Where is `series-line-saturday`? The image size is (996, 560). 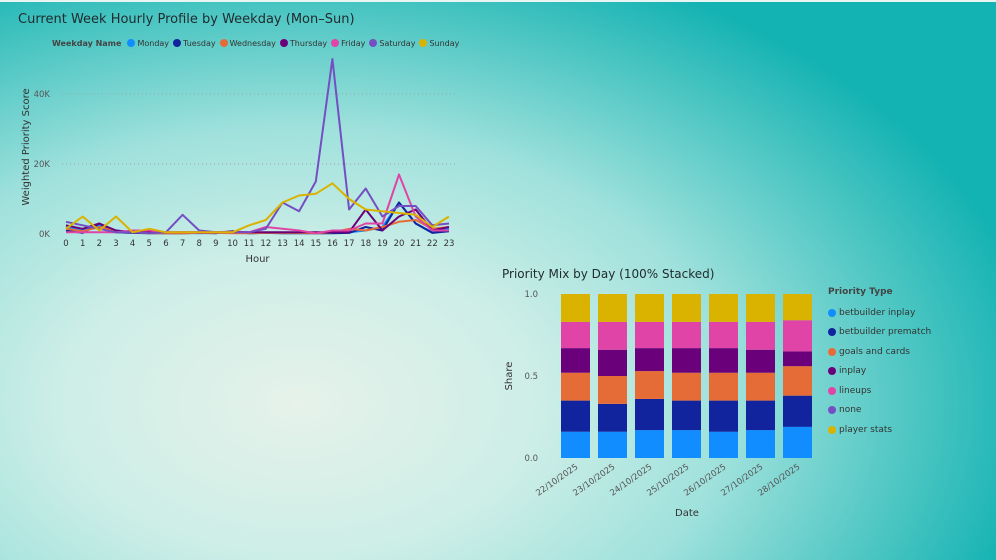
series-line-saturday is located at coordinates (257, 146).